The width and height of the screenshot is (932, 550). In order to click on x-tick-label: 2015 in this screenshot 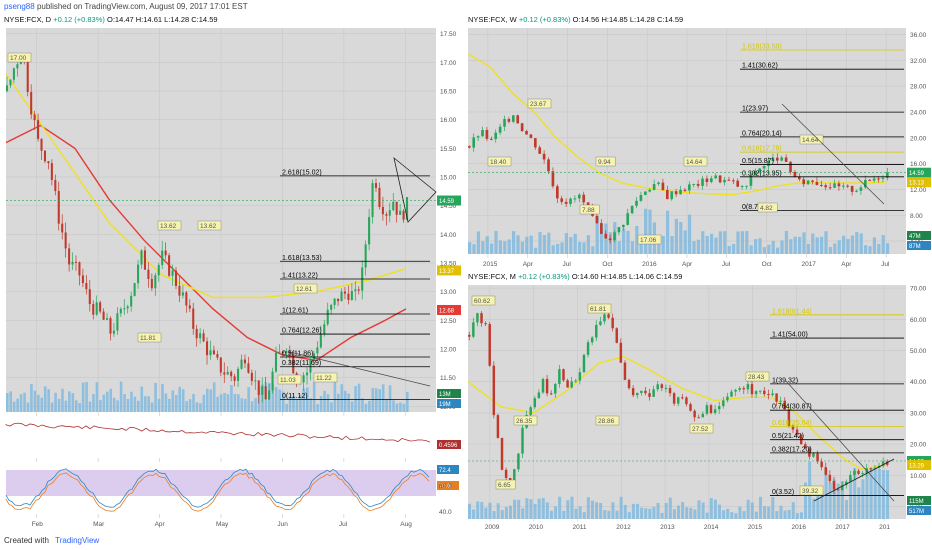, I will do `click(490, 264)`.